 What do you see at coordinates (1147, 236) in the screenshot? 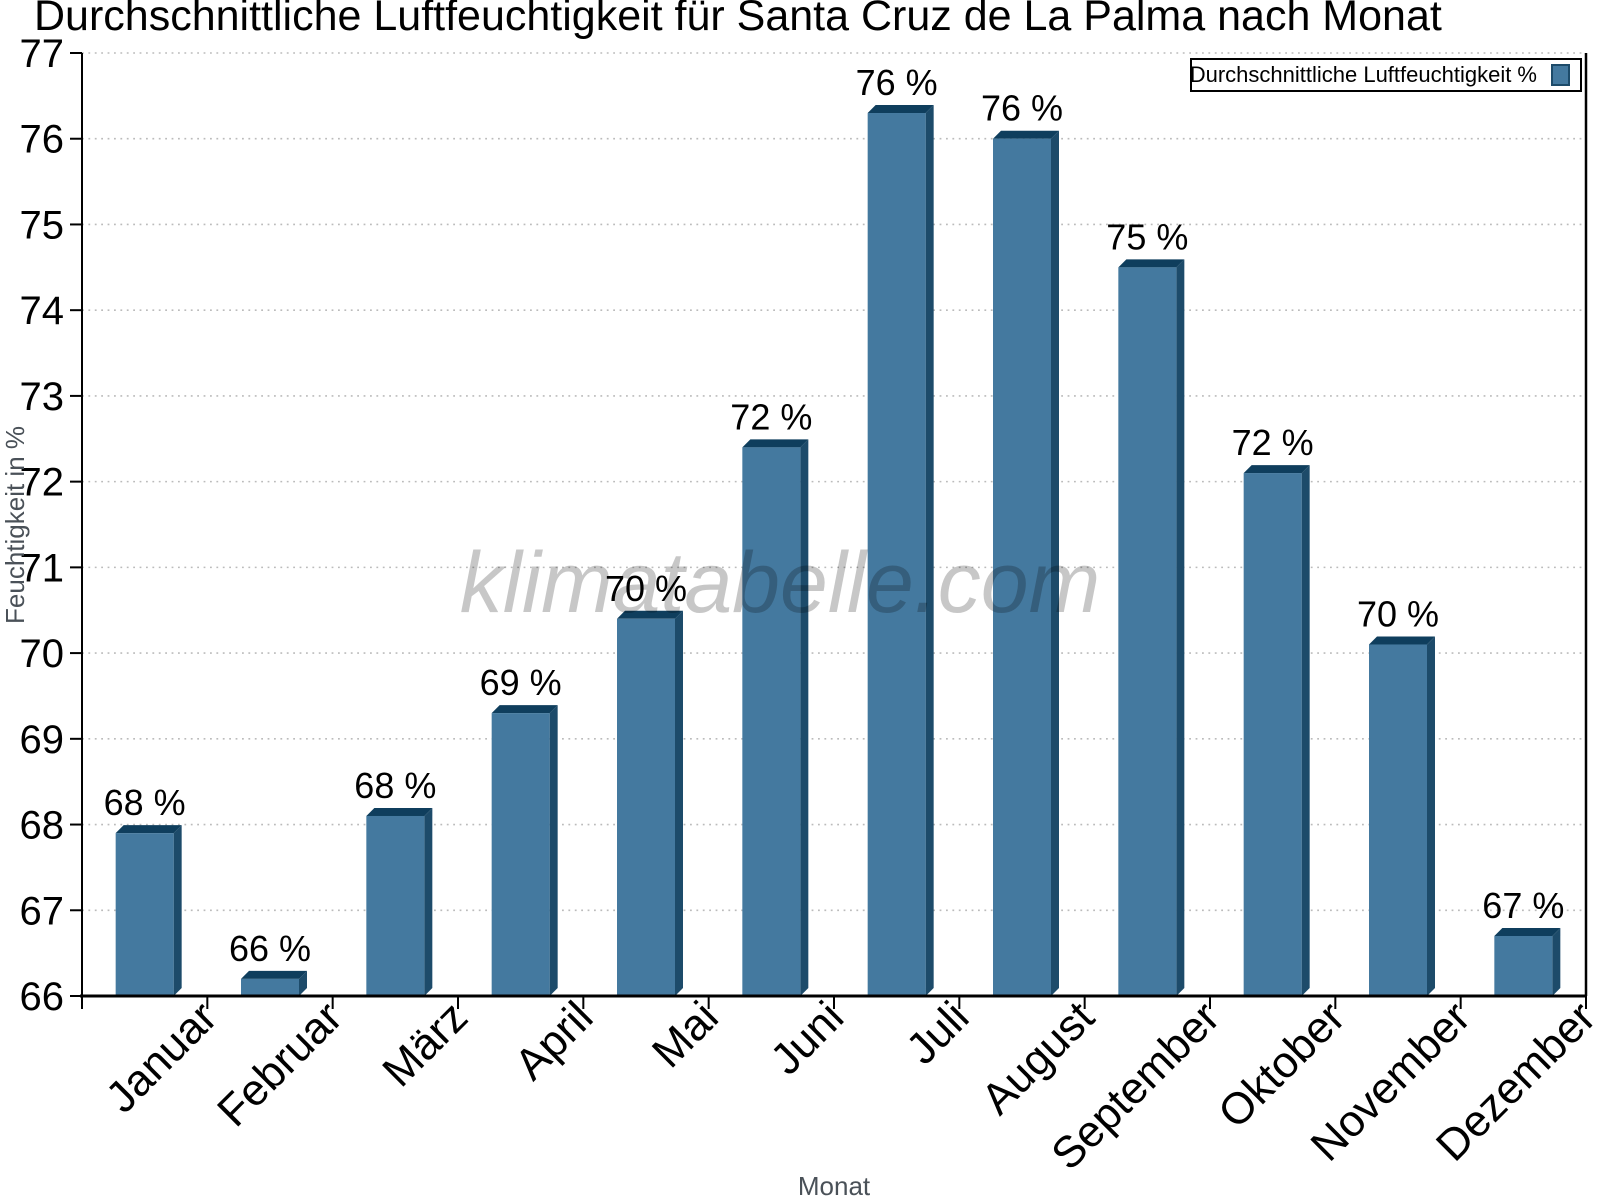
I see `bar-value-label: 75 %` at bounding box center [1147, 236].